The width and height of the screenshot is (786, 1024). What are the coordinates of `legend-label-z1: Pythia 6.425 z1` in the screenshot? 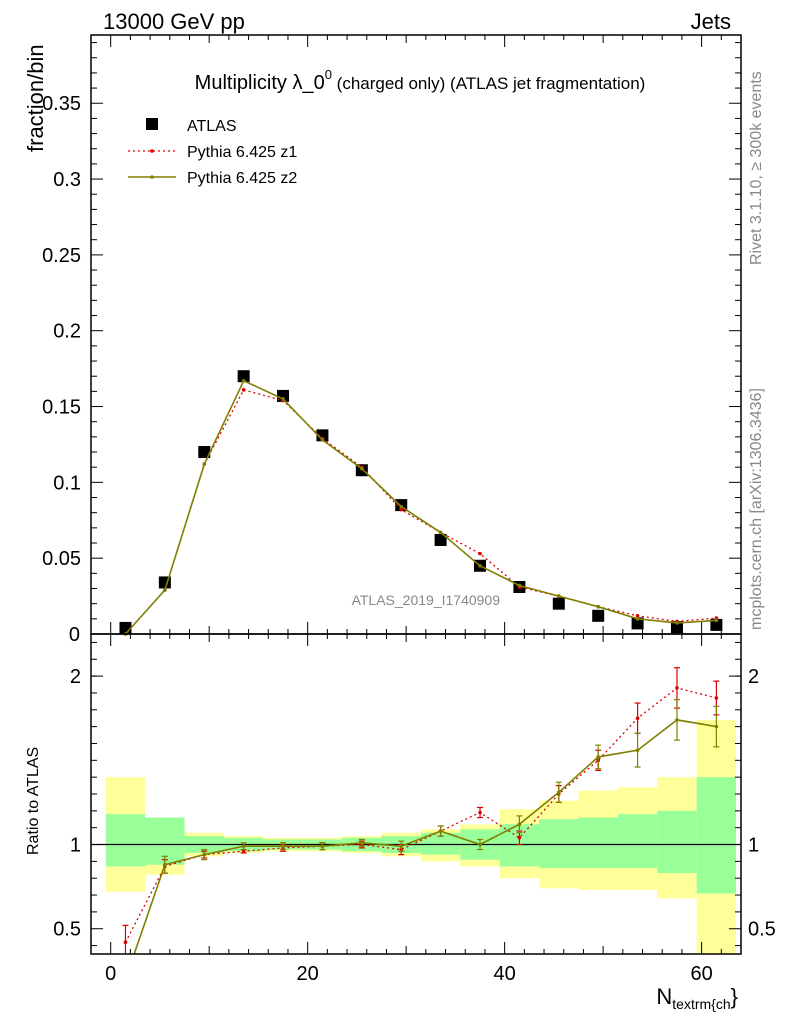 It's located at (242, 152).